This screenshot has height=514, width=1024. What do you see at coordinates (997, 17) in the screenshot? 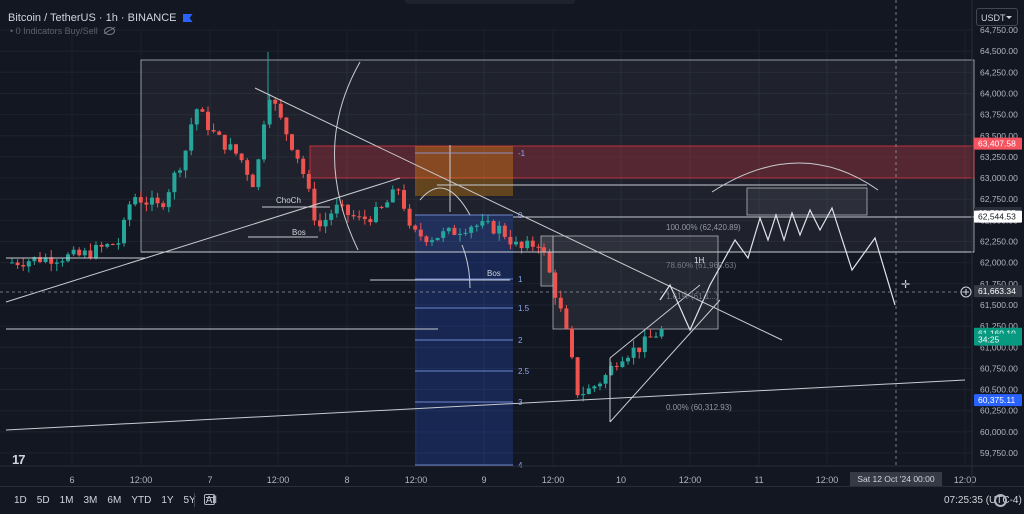
I see `currency-button: USDT` at bounding box center [997, 17].